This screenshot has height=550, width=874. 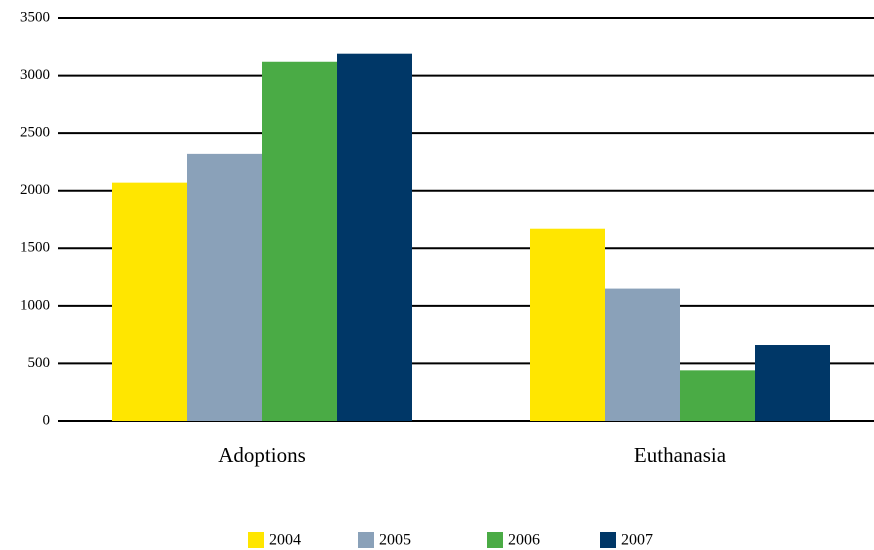 What do you see at coordinates (524, 540) in the screenshot?
I see `legend-label: 2006` at bounding box center [524, 540].